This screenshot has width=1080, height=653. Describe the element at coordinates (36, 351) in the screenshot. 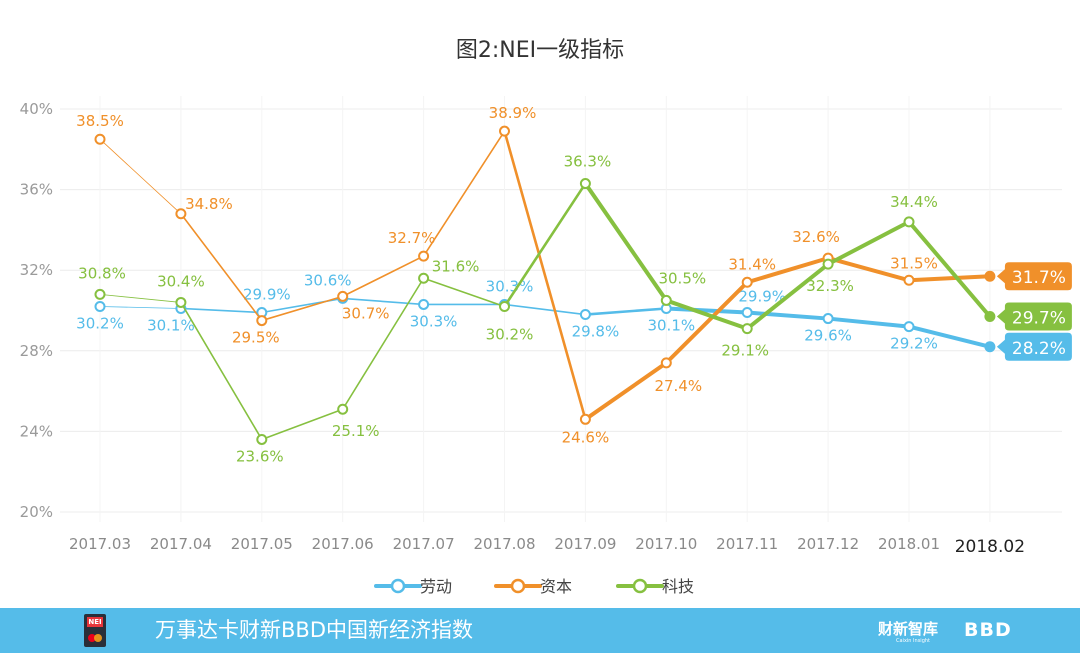

I see `y-tick-label: 28%` at that location.